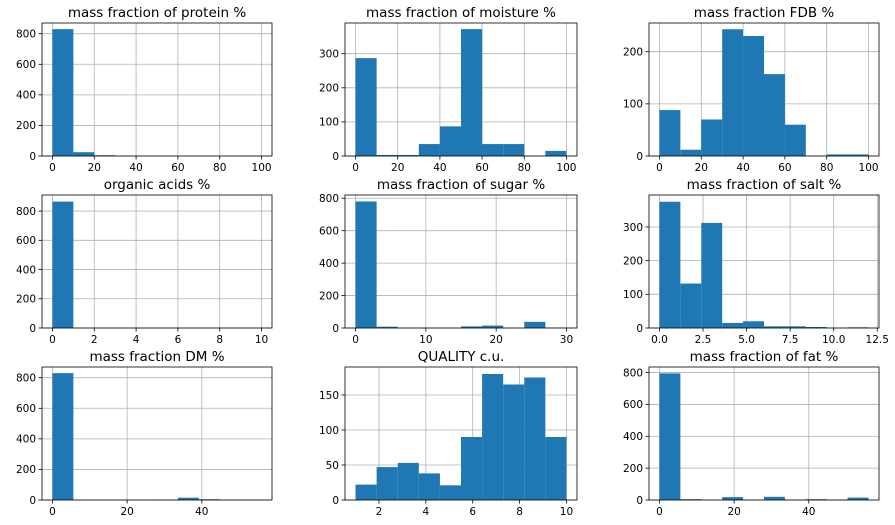 This screenshot has height=525, width=895. What do you see at coordinates (136, 340) in the screenshot?
I see `x-tick-label: 4` at bounding box center [136, 340].